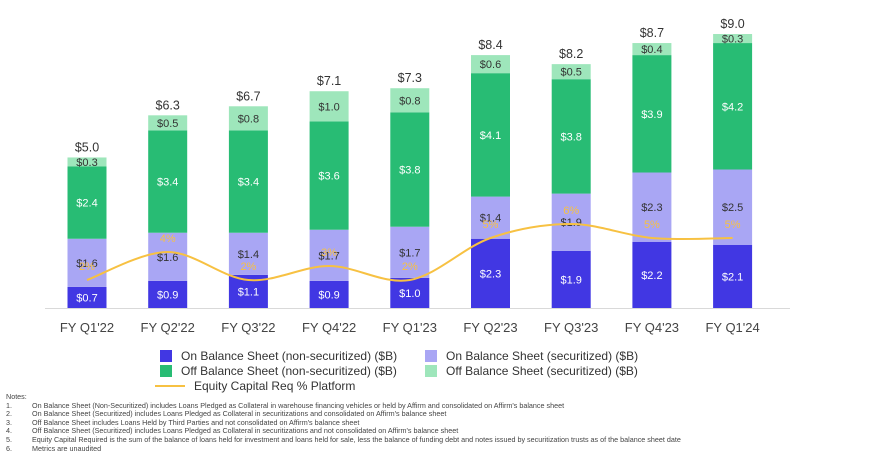 The image size is (878, 465). I want to click on total-label: $9.0, so click(732, 24).